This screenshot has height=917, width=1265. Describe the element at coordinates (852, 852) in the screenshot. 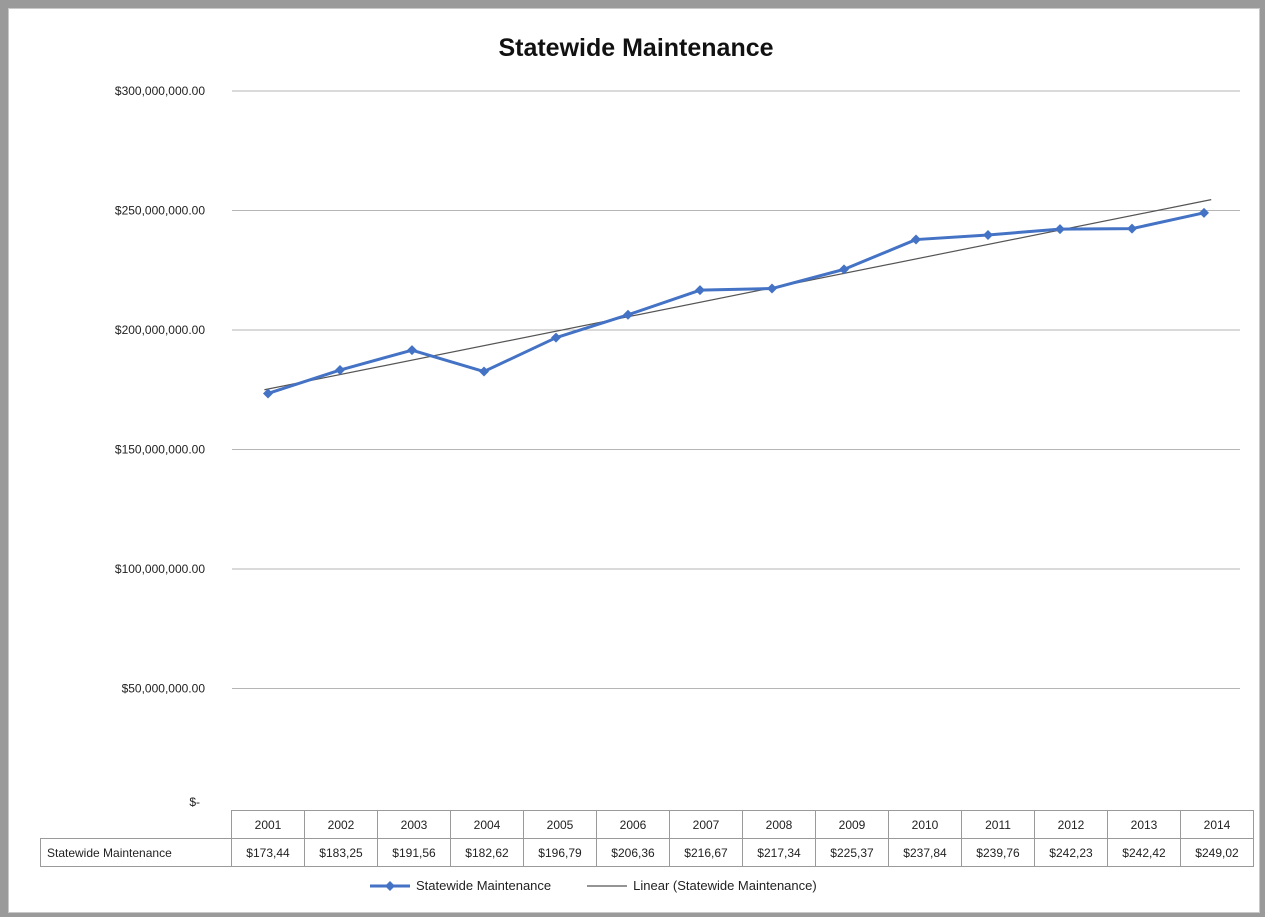

I see `table-value-cell: $225,37` at that location.